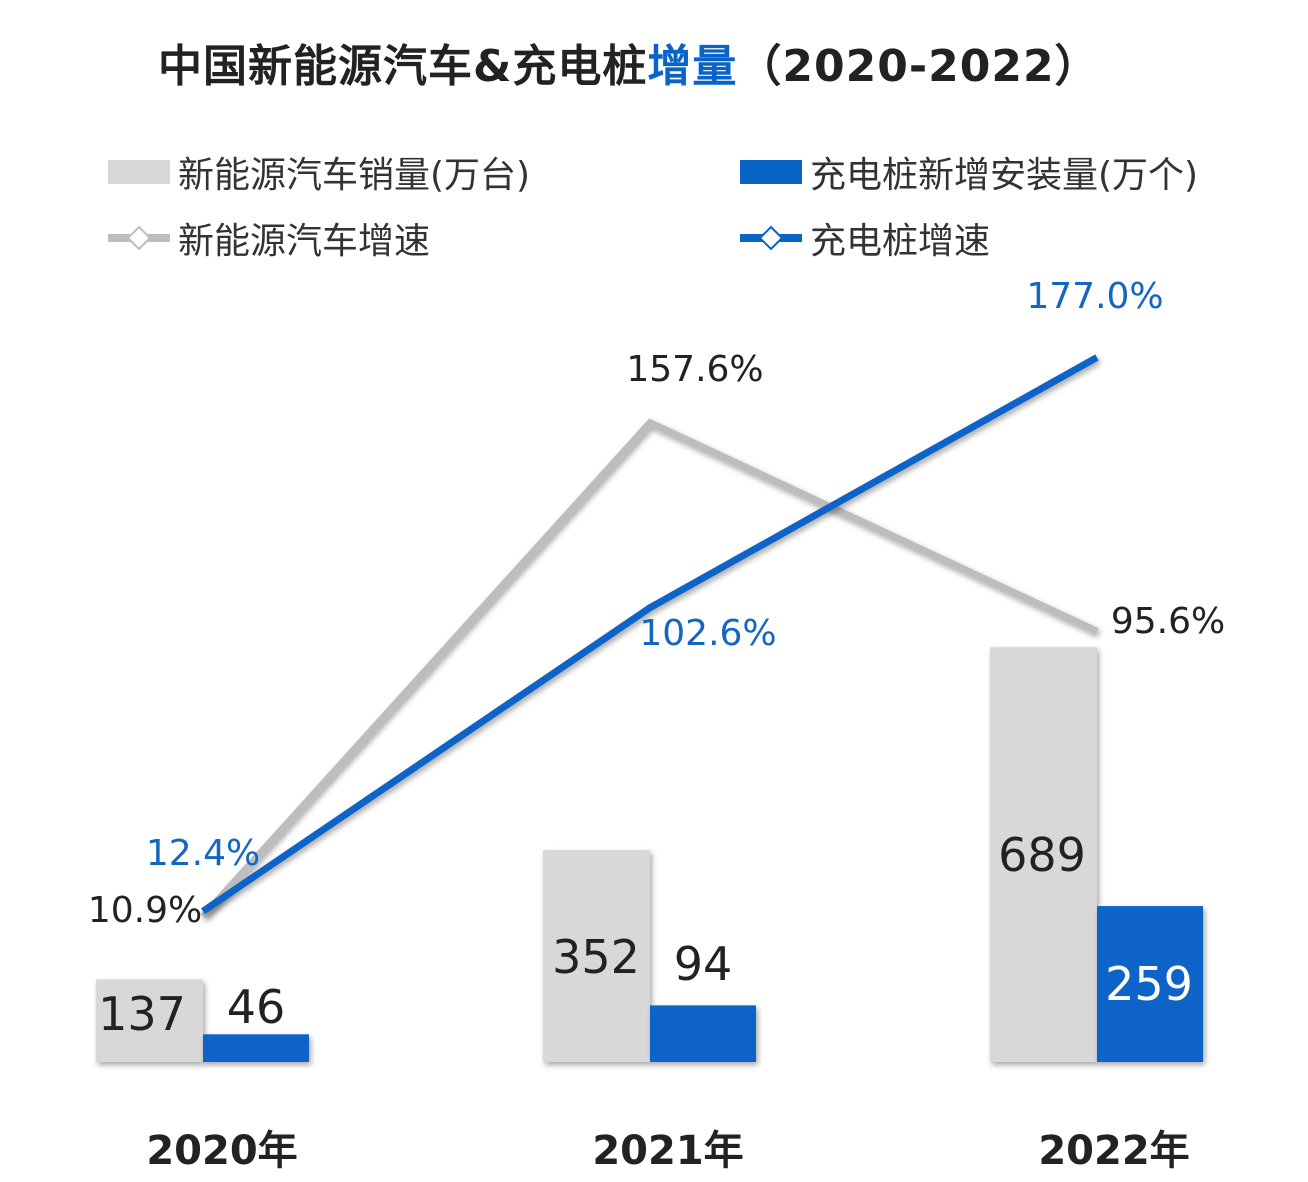  I want to click on legend-label: 充电桩增速, so click(900, 241).